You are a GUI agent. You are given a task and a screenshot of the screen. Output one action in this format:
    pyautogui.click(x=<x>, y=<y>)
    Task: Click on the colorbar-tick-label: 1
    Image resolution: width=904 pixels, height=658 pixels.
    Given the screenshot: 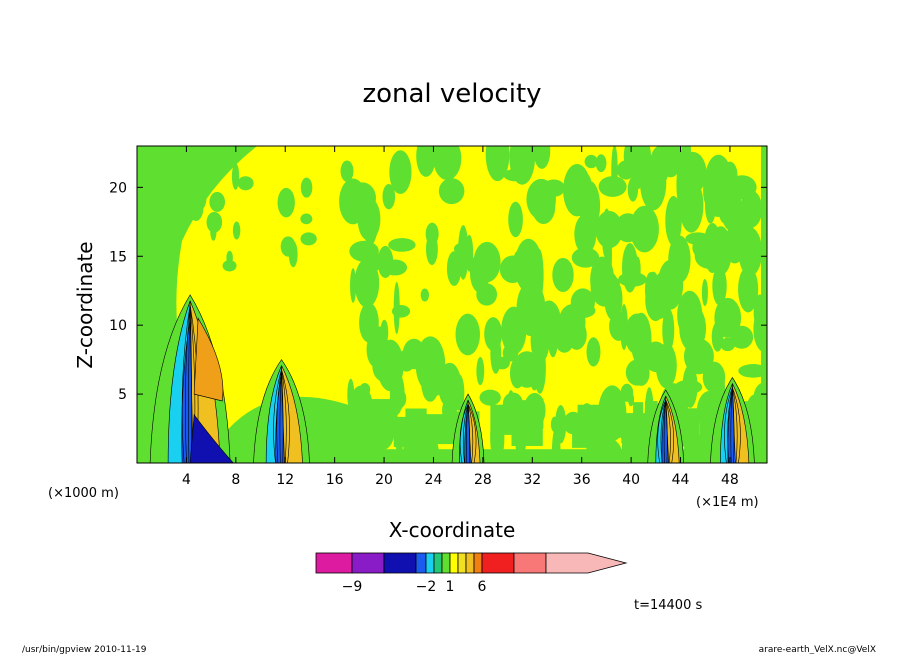 What is the action you would take?
    pyautogui.click(x=450, y=587)
    